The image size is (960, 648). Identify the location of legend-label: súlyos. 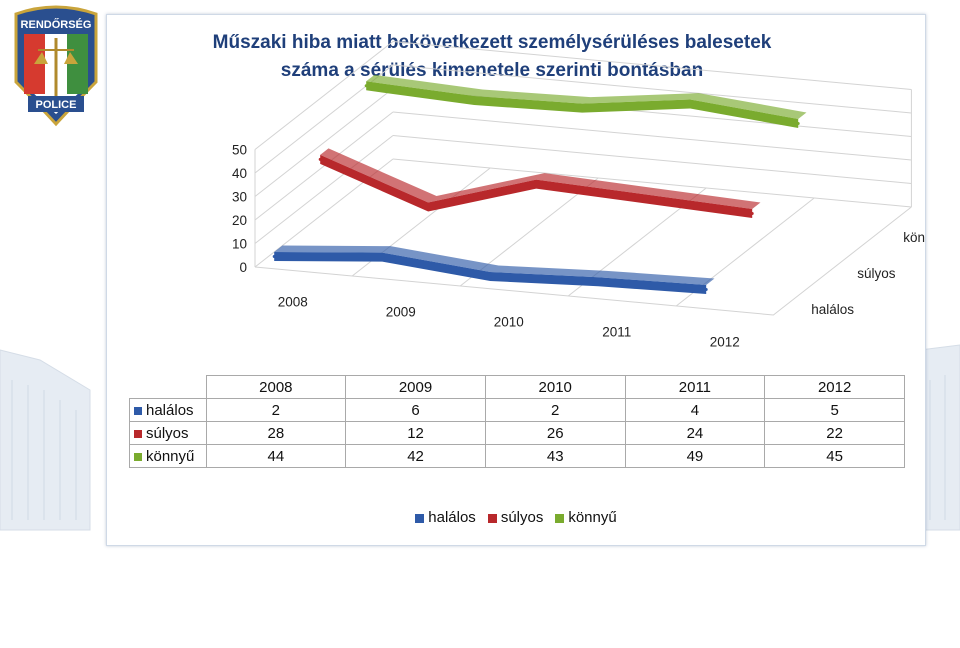
(522, 517).